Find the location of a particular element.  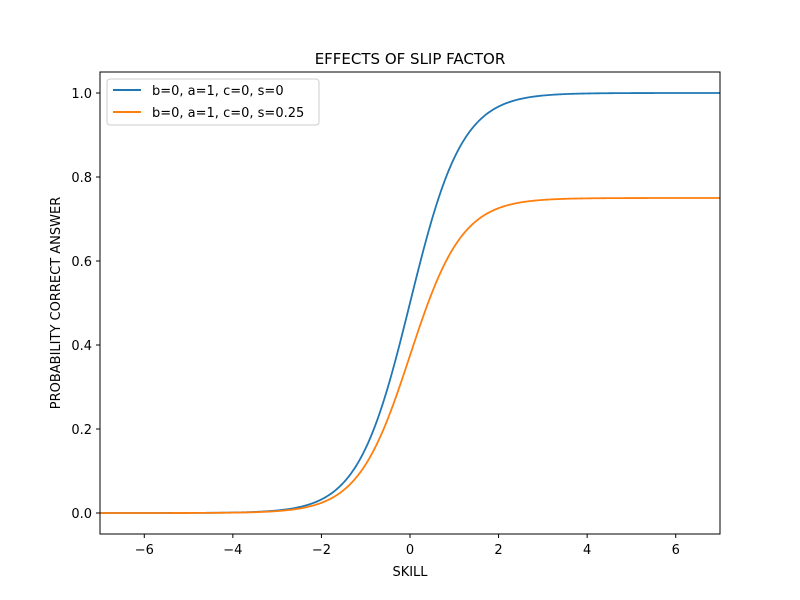

x-axis-label: SKILL is located at coordinates (410, 572).